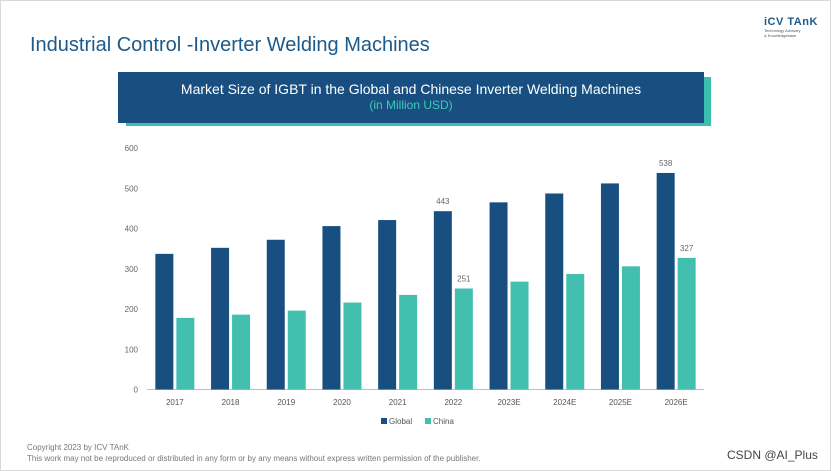 This screenshot has height=471, width=831. I want to click on watermark: CSDN @AI_Plus, so click(772, 455).